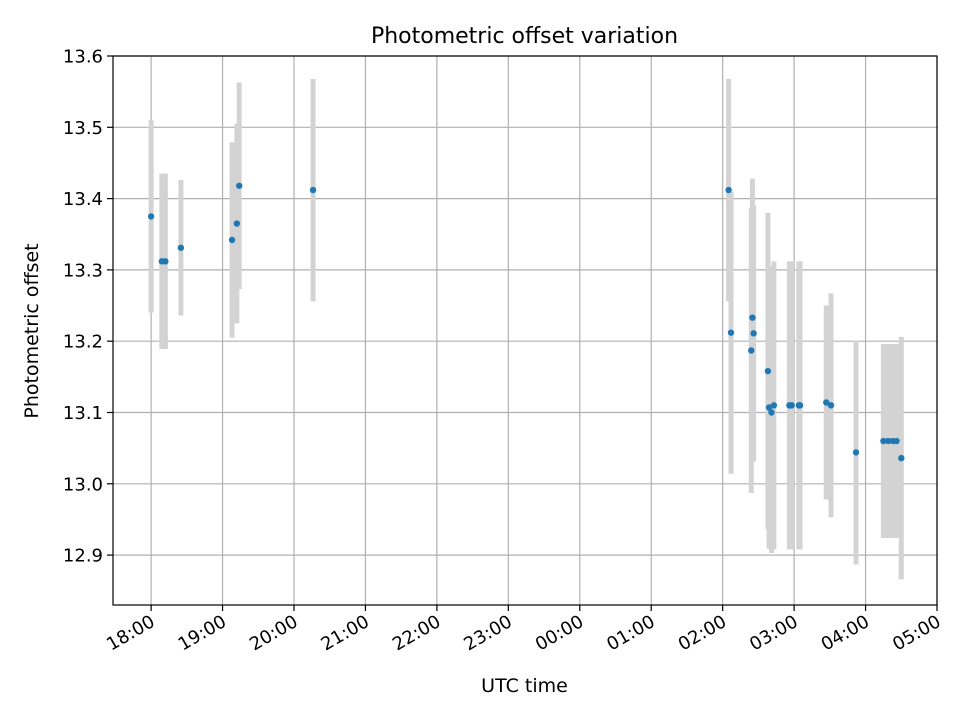  What do you see at coordinates (559, 633) in the screenshot?
I see `x-tick-label: 00:00` at bounding box center [559, 633].